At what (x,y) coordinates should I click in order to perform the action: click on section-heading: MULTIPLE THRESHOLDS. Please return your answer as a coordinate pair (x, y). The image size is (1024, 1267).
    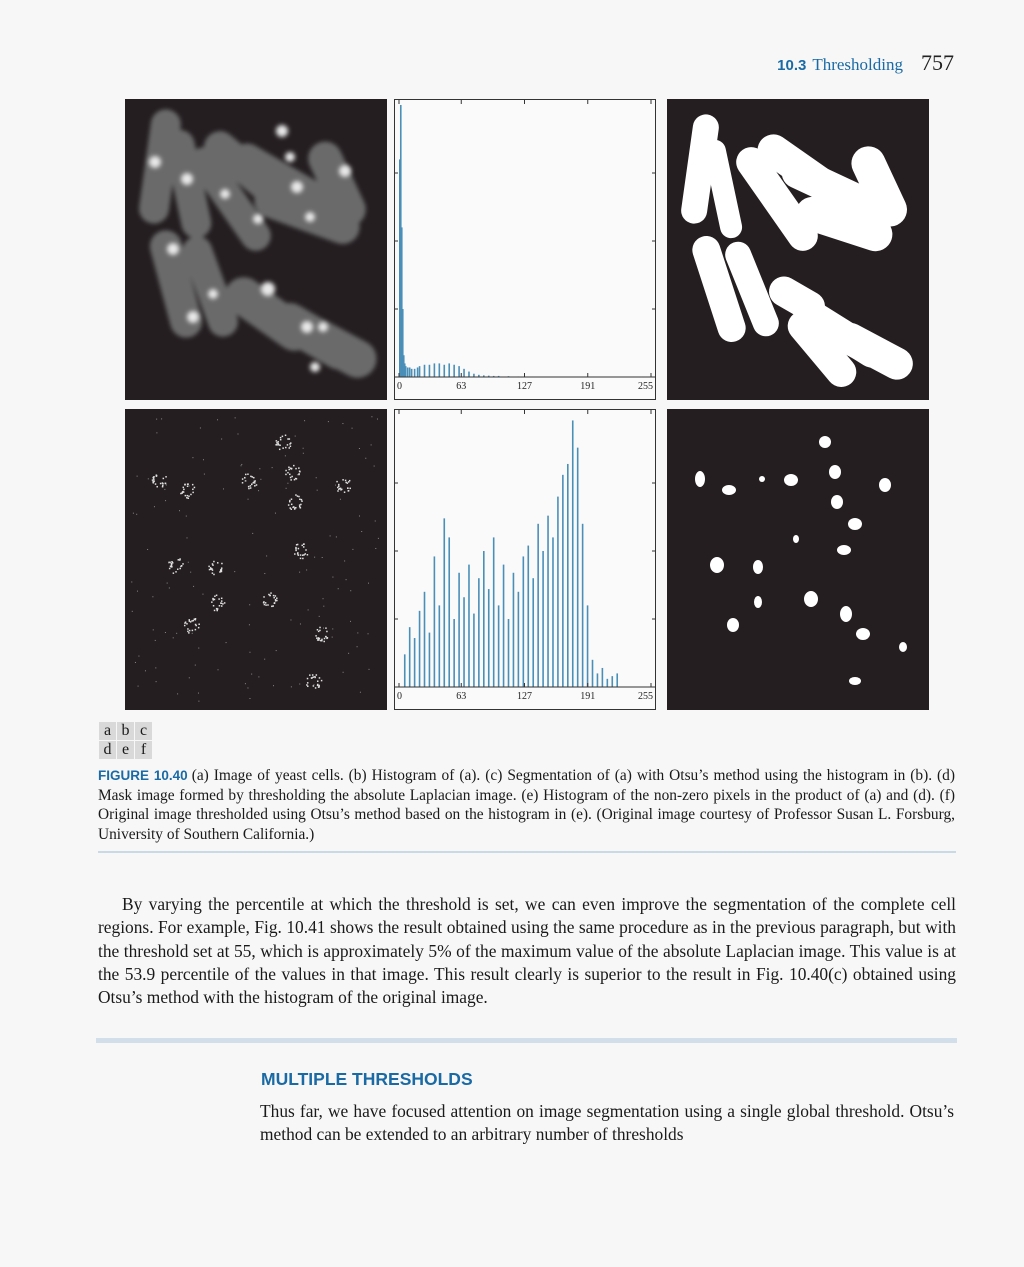
    Looking at the image, I should click on (367, 1079).